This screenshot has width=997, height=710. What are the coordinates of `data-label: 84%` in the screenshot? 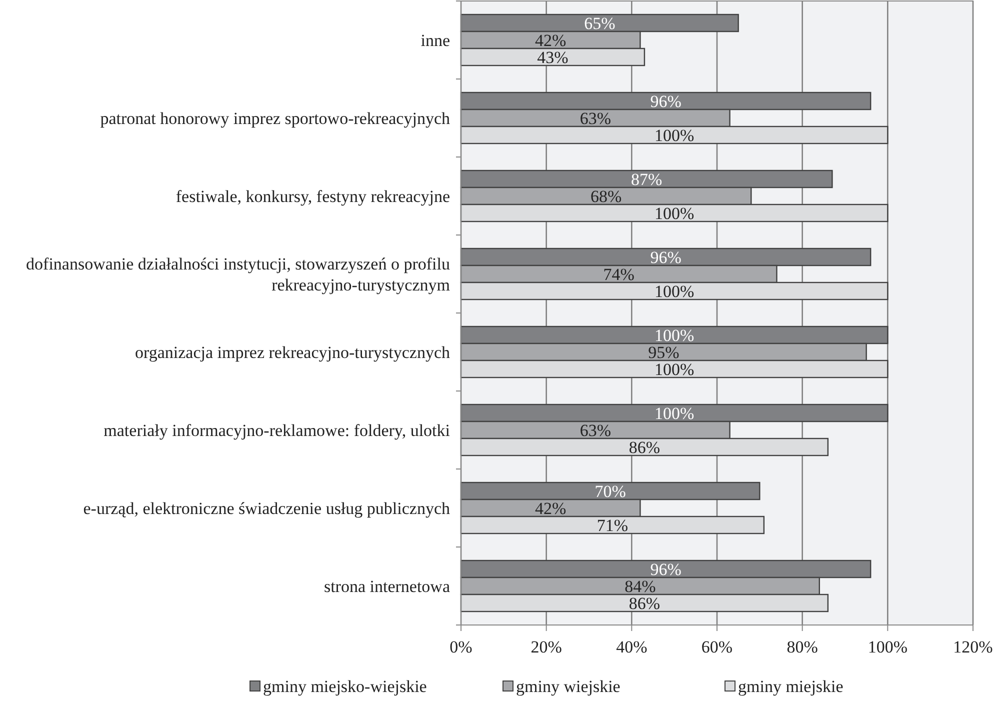 It's located at (640, 586).